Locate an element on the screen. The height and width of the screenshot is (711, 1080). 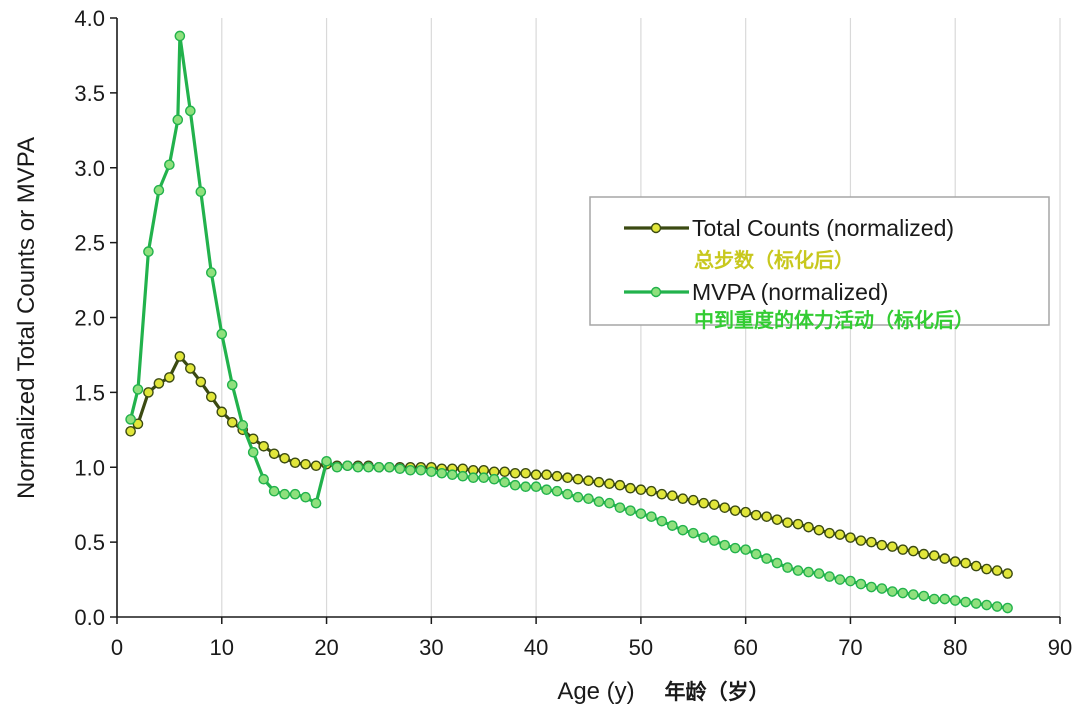
y-tick-label: 4.0 is located at coordinates (89, 18).